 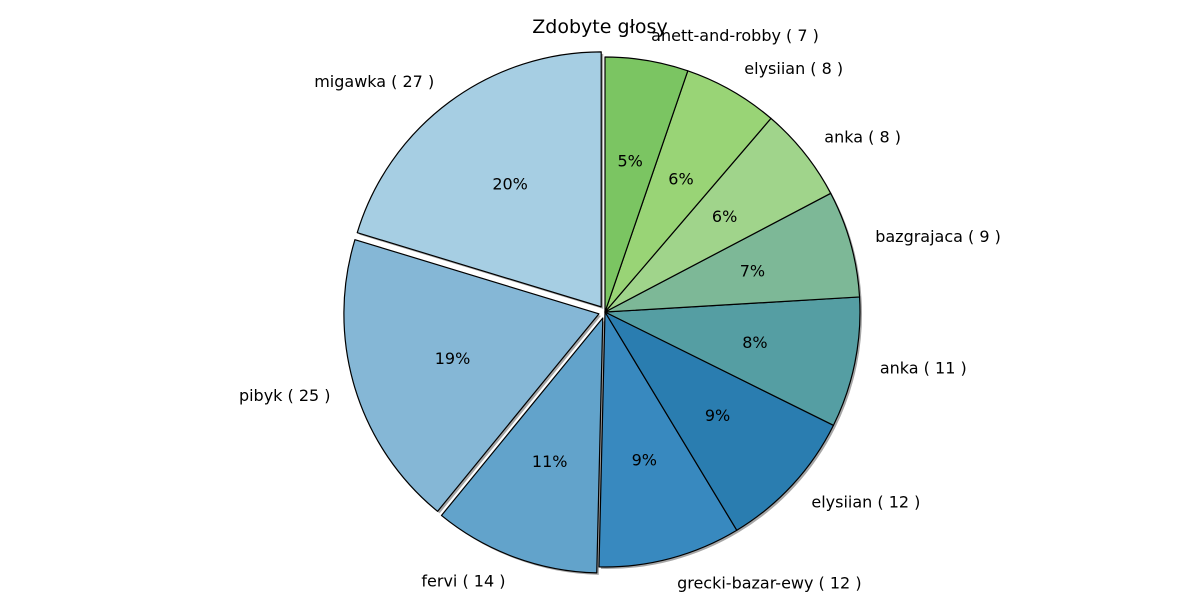 What do you see at coordinates (923, 367) in the screenshot?
I see `slice-label-anka-11: anka ( 11 )` at bounding box center [923, 367].